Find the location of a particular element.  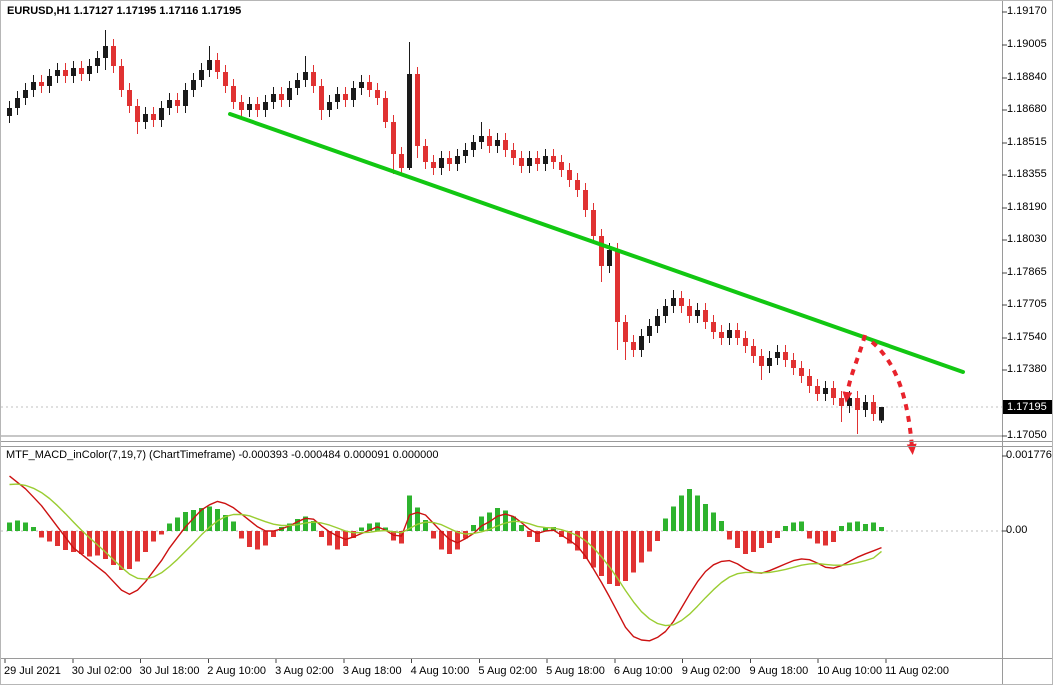

projection-arrow-short is located at coordinates (854, 368).